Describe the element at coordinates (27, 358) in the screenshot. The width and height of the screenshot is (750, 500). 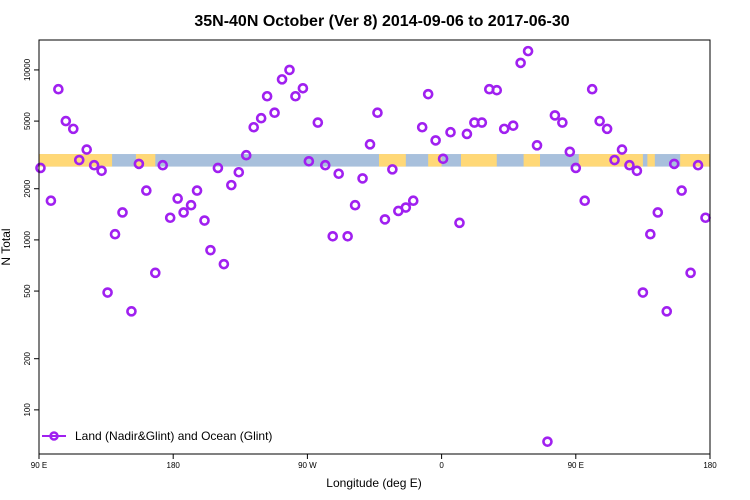
I see `y-tick-label: 200` at that location.